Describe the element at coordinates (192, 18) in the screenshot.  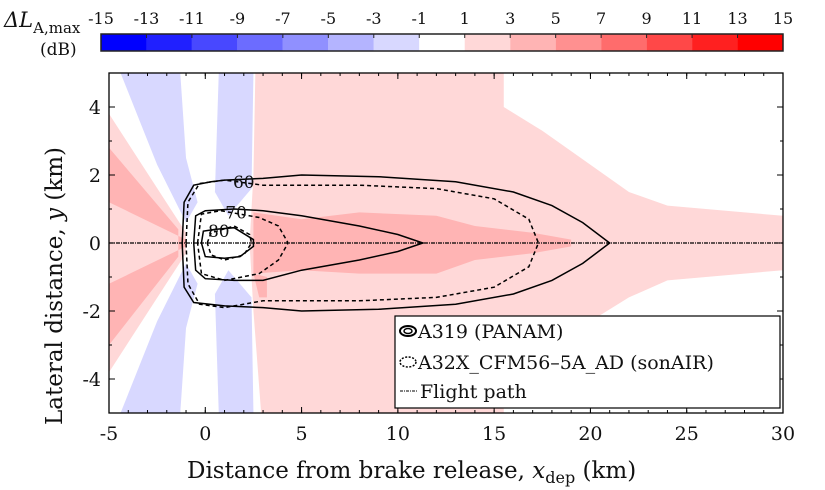
I see `colorbar-tick-label: -11` at that location.